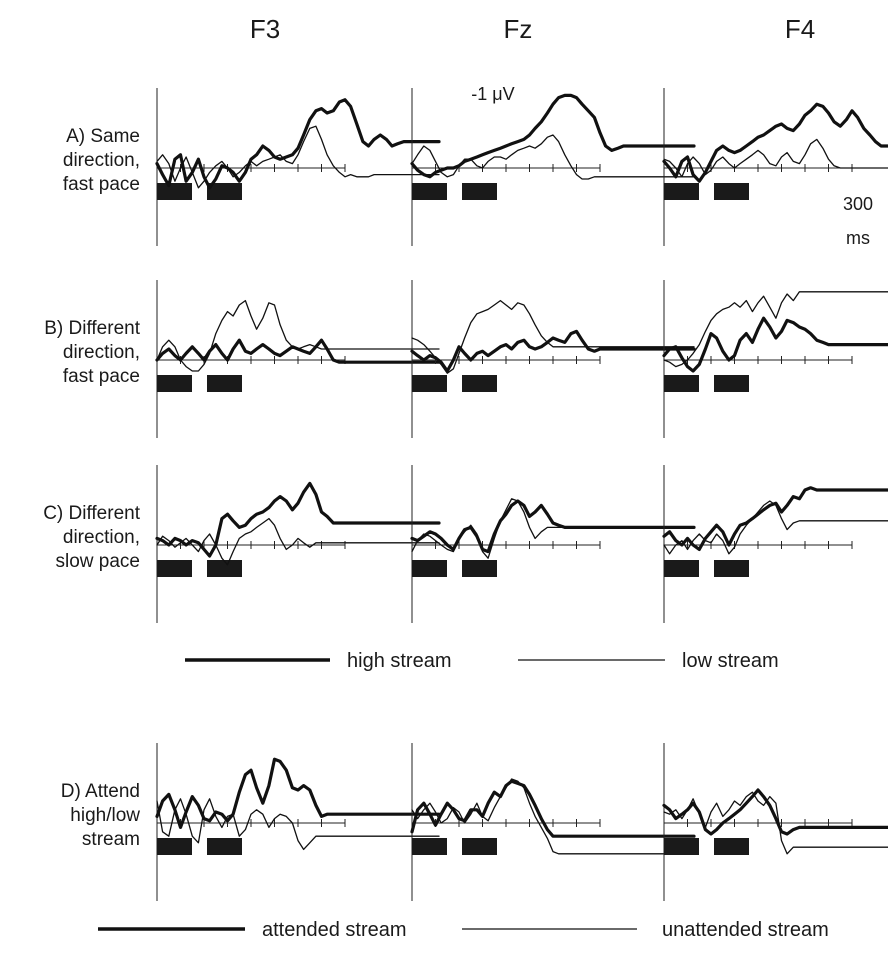 The image size is (888, 962). Describe the element at coordinates (101, 537) in the screenshot. I see `row-label-3-line-2: direction,` at that location.